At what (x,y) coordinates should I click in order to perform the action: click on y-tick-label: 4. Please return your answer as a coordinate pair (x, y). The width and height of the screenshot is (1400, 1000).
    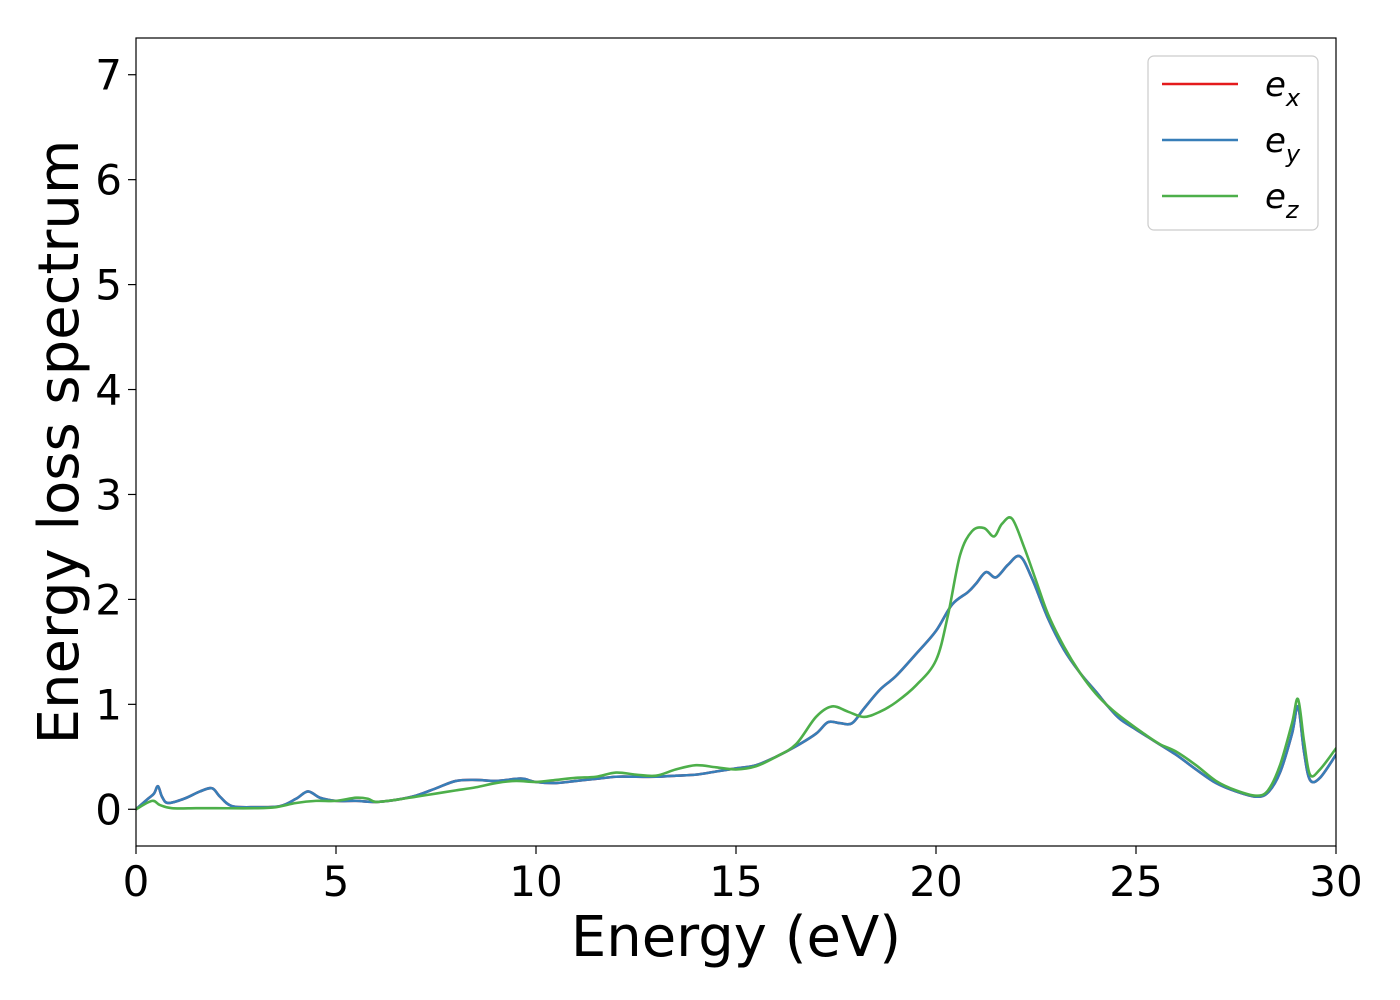
    Looking at the image, I should click on (108, 390).